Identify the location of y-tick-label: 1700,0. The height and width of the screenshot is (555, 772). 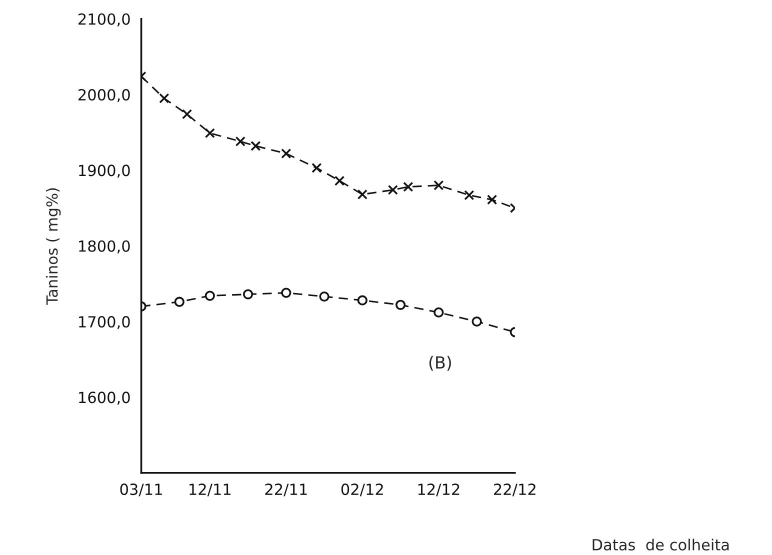
(104, 323).